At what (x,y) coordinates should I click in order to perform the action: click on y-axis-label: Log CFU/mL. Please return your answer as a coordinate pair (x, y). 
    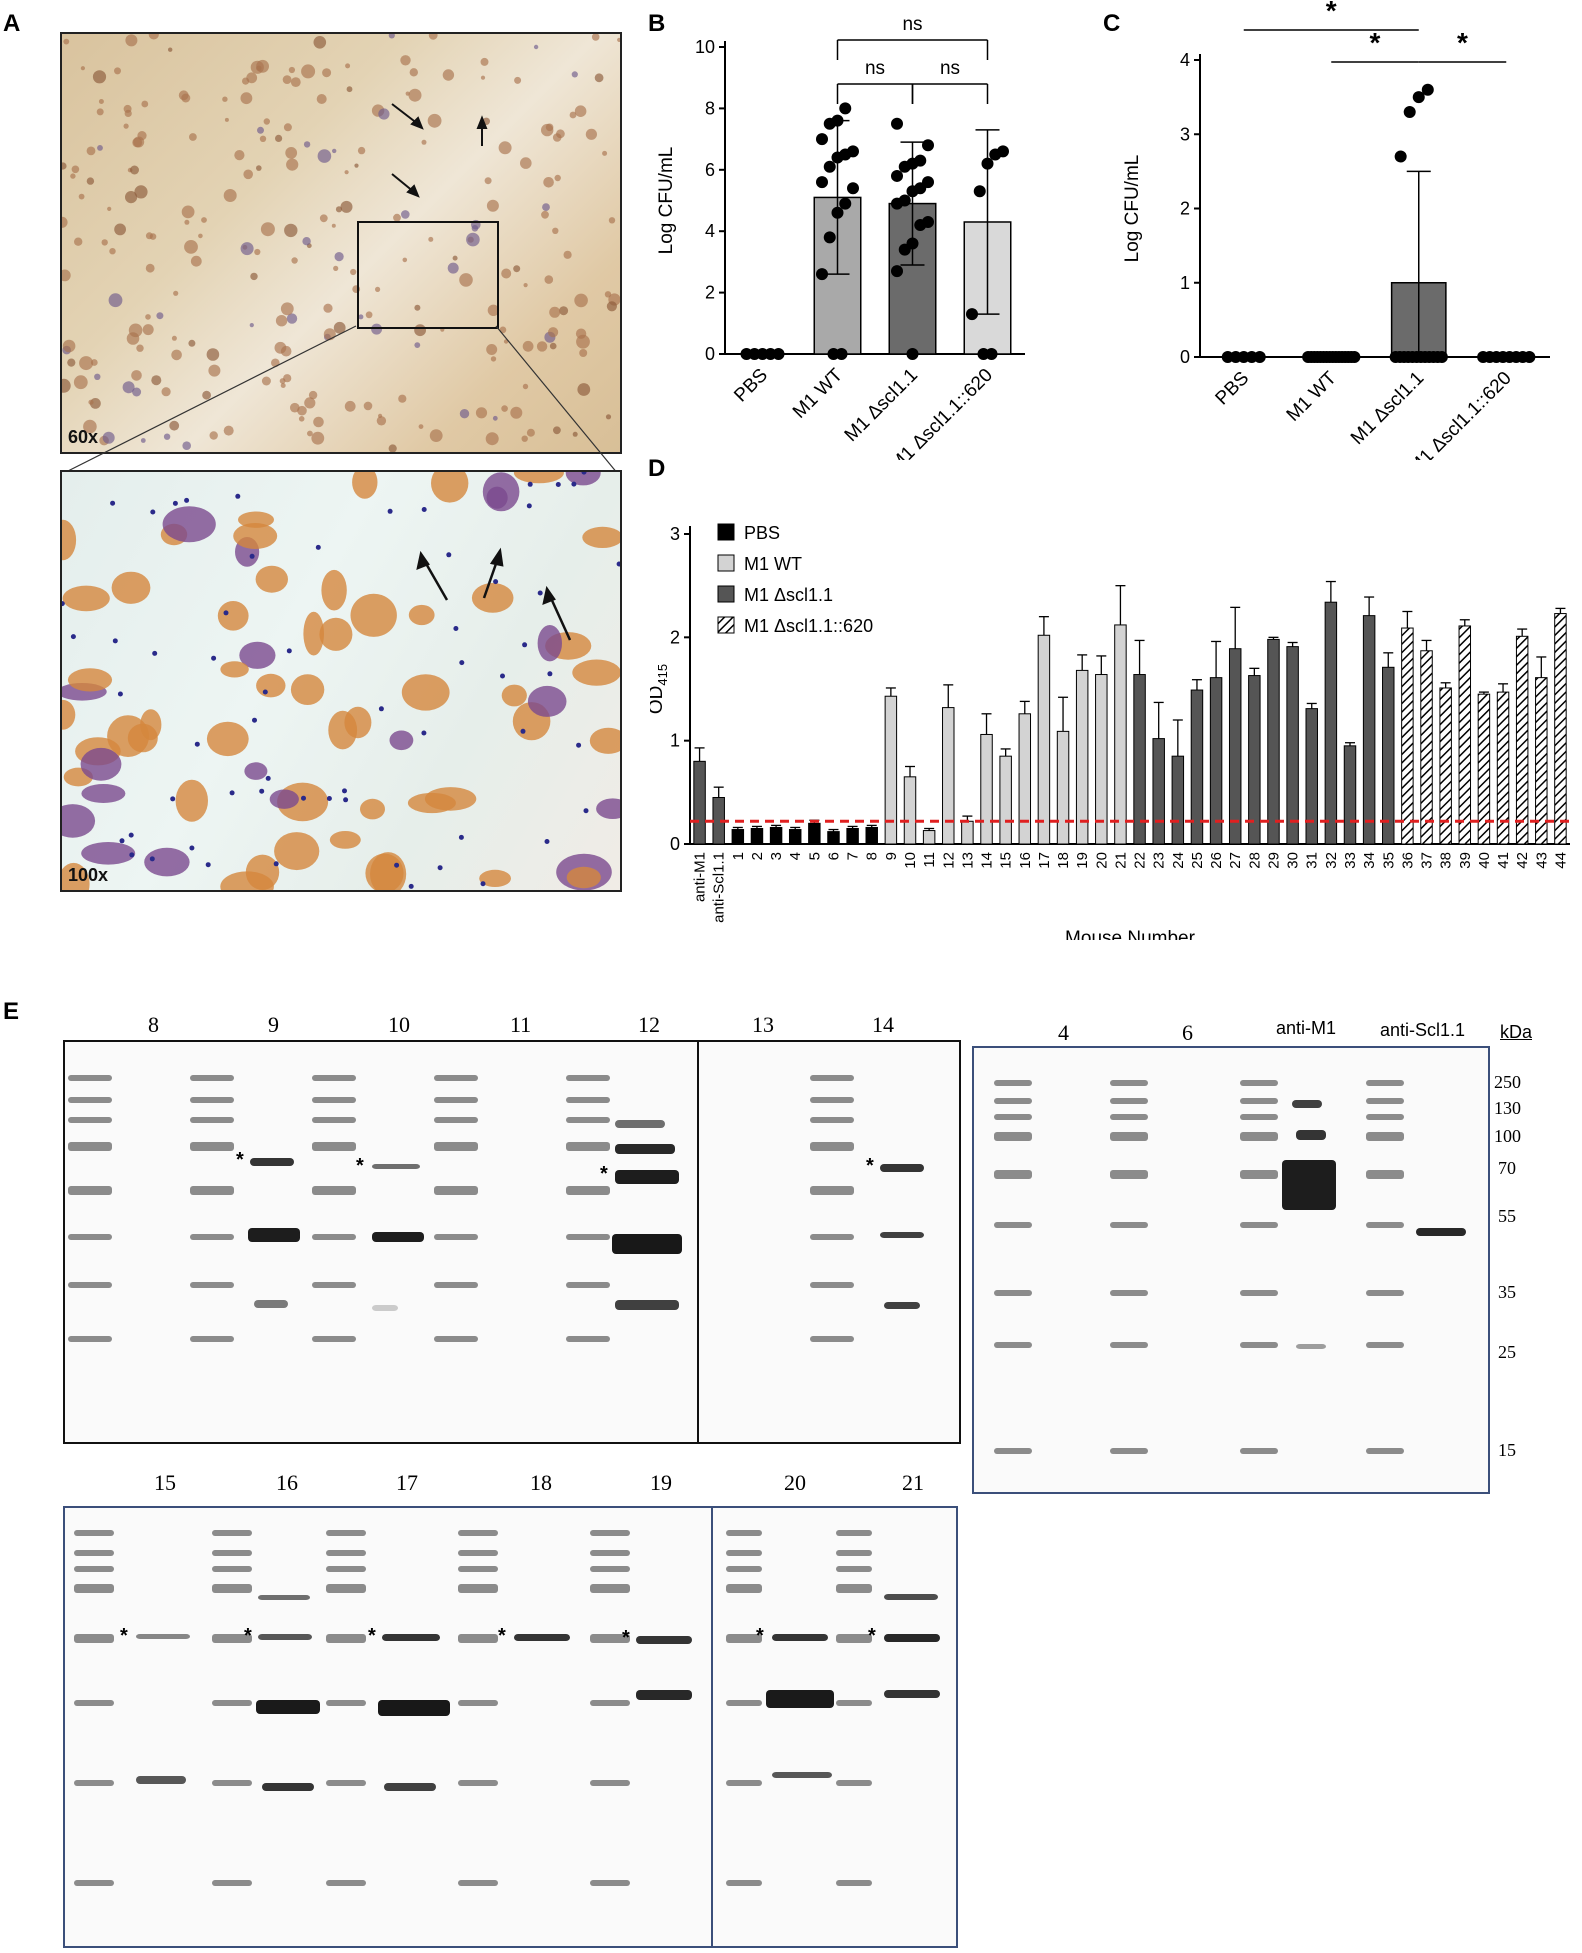
    Looking at the image, I should click on (666, 201).